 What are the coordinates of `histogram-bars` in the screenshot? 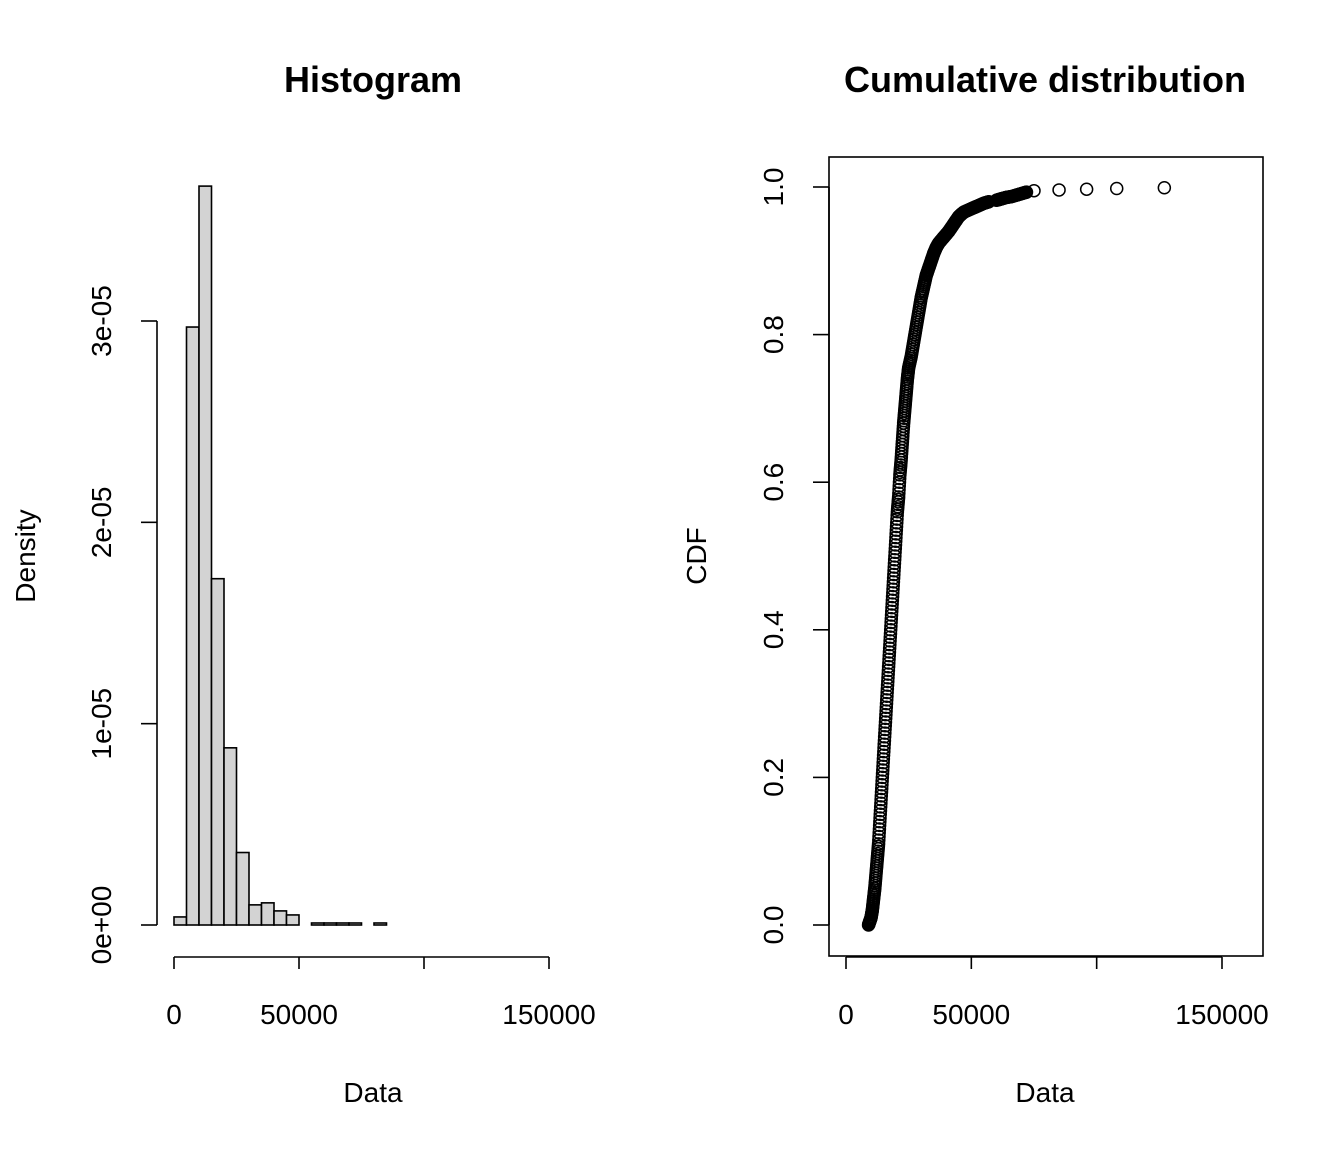 It's located at (280, 555).